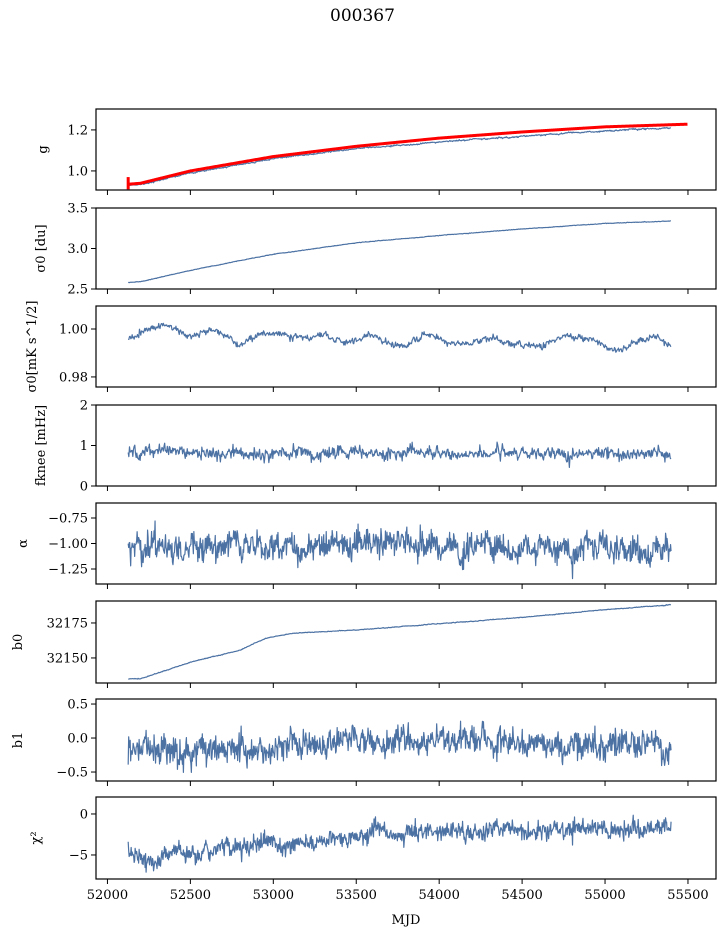 This screenshot has height=936, width=725. Describe the element at coordinates (72, 773) in the screenshot. I see `y-tick-label-b1: −0.5` at that location.